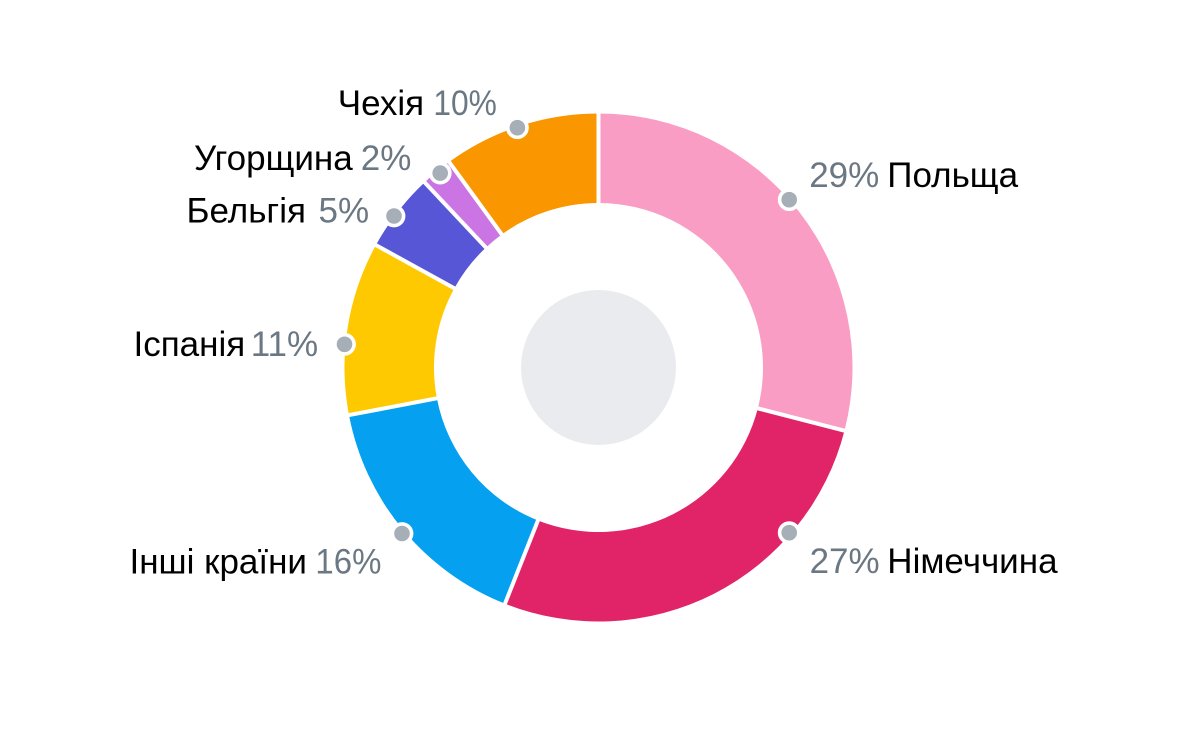  What do you see at coordinates (246, 211) in the screenshot?
I see `svg-text: Бельгія` at bounding box center [246, 211].